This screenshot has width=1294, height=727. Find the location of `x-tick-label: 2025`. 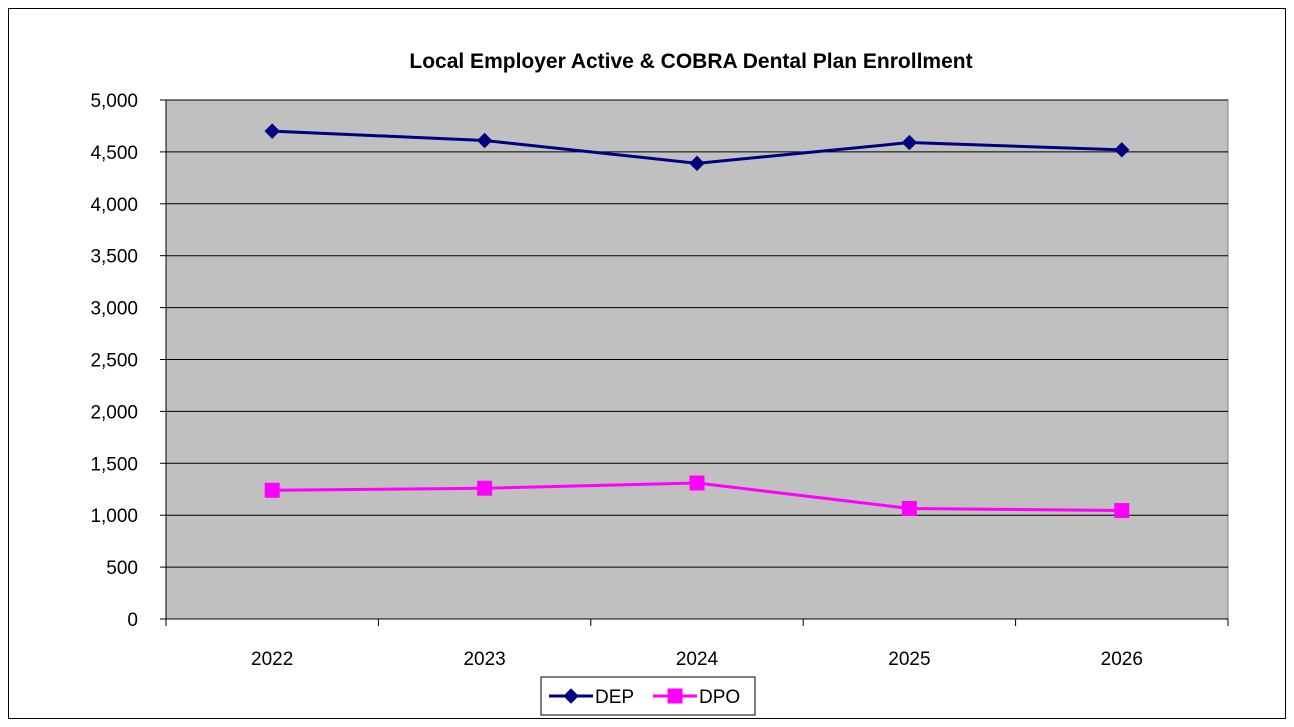

x-tick-label: 2025 is located at coordinates (909, 659).